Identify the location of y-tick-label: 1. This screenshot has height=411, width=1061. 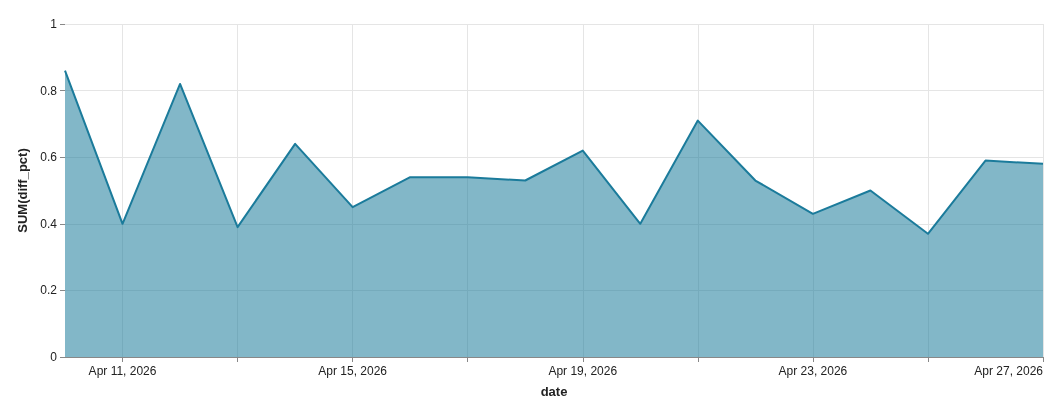
(54, 24).